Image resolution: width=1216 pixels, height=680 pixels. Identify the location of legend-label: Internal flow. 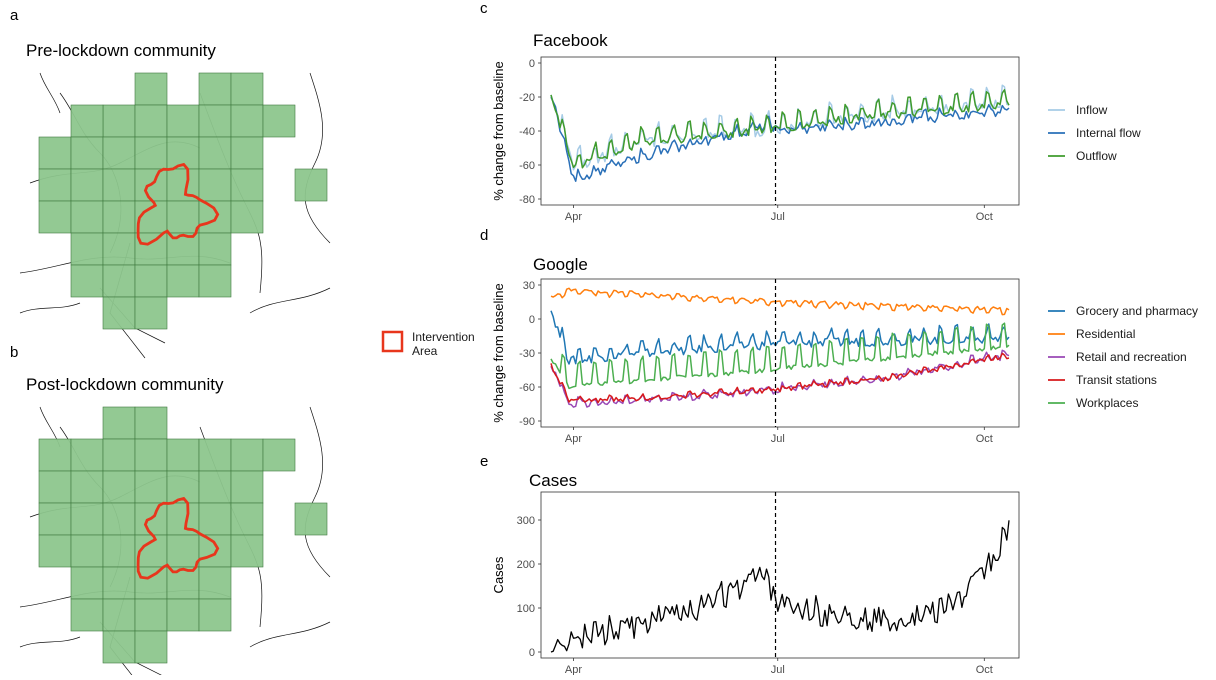
(1108, 133).